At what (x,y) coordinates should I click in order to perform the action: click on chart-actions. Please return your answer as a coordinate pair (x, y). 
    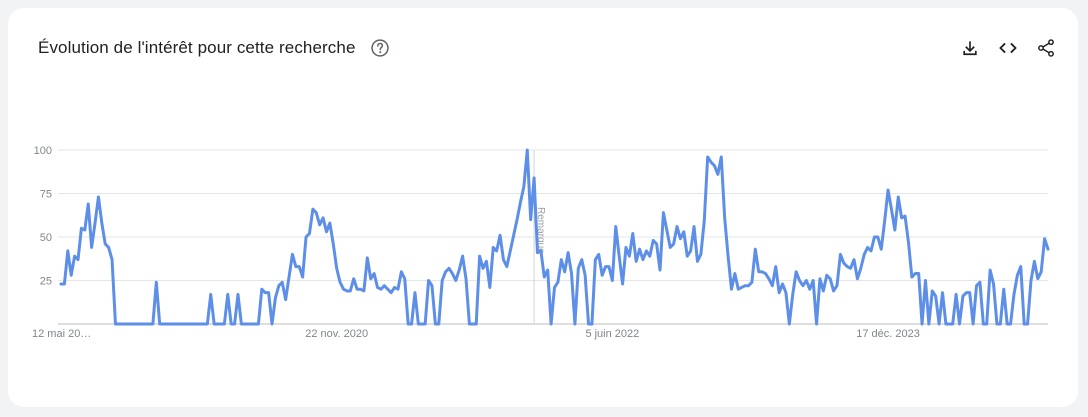
    Looking at the image, I should click on (1008, 48).